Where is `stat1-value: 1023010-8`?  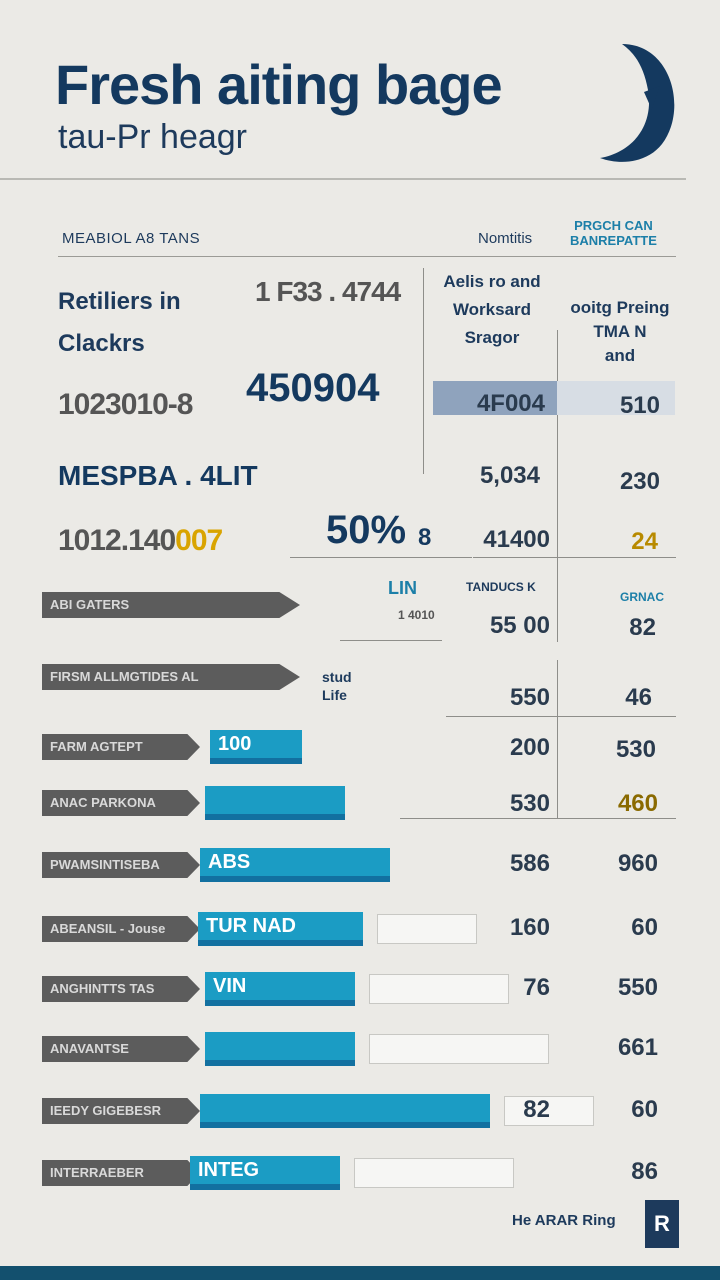 stat1-value: 1023010-8 is located at coordinates (125, 404).